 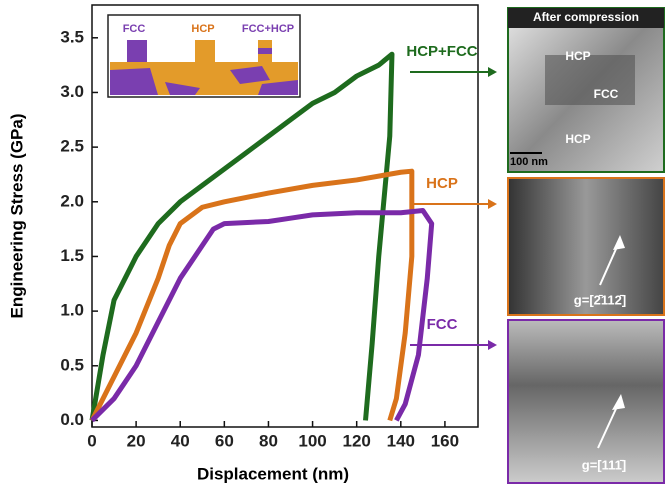 I want to click on legend-label: HCP+FCC, so click(x=441, y=51).